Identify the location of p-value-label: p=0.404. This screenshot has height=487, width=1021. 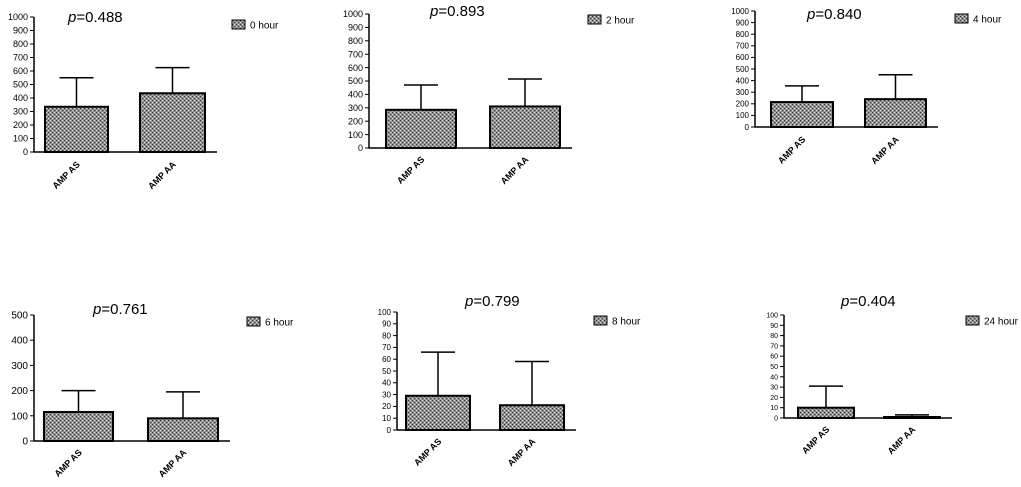
(868, 301).